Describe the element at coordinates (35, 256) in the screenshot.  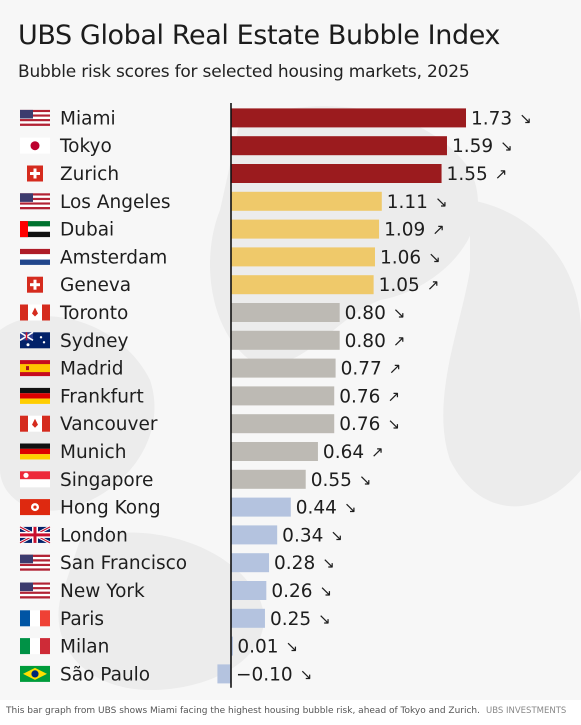
I see `flag-nl-icon` at that location.